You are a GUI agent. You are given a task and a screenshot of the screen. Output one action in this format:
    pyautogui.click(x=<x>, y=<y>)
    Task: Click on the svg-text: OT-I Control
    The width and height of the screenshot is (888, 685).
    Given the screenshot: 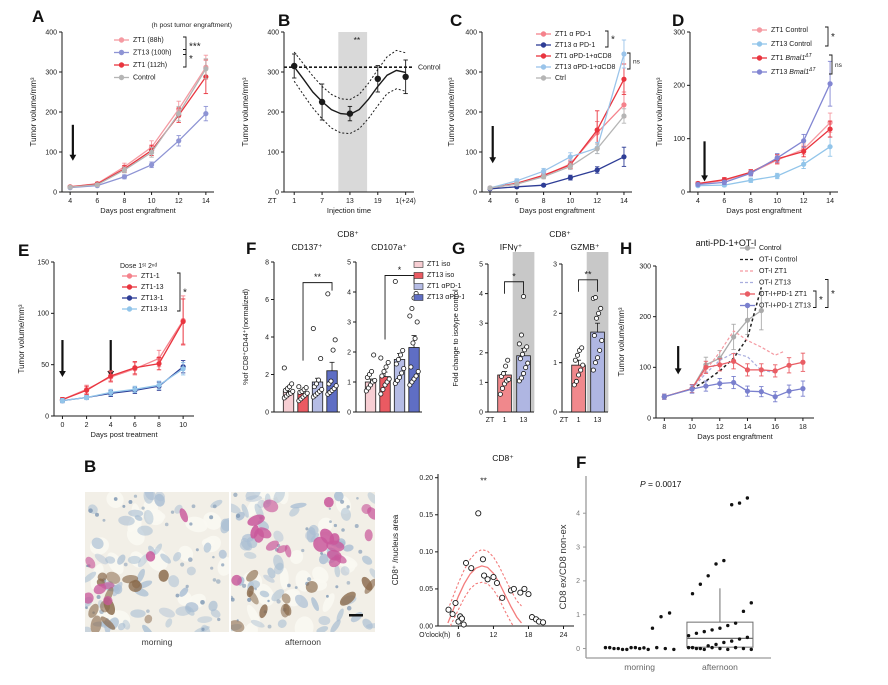 What is the action you would take?
    pyautogui.click(x=778, y=260)
    